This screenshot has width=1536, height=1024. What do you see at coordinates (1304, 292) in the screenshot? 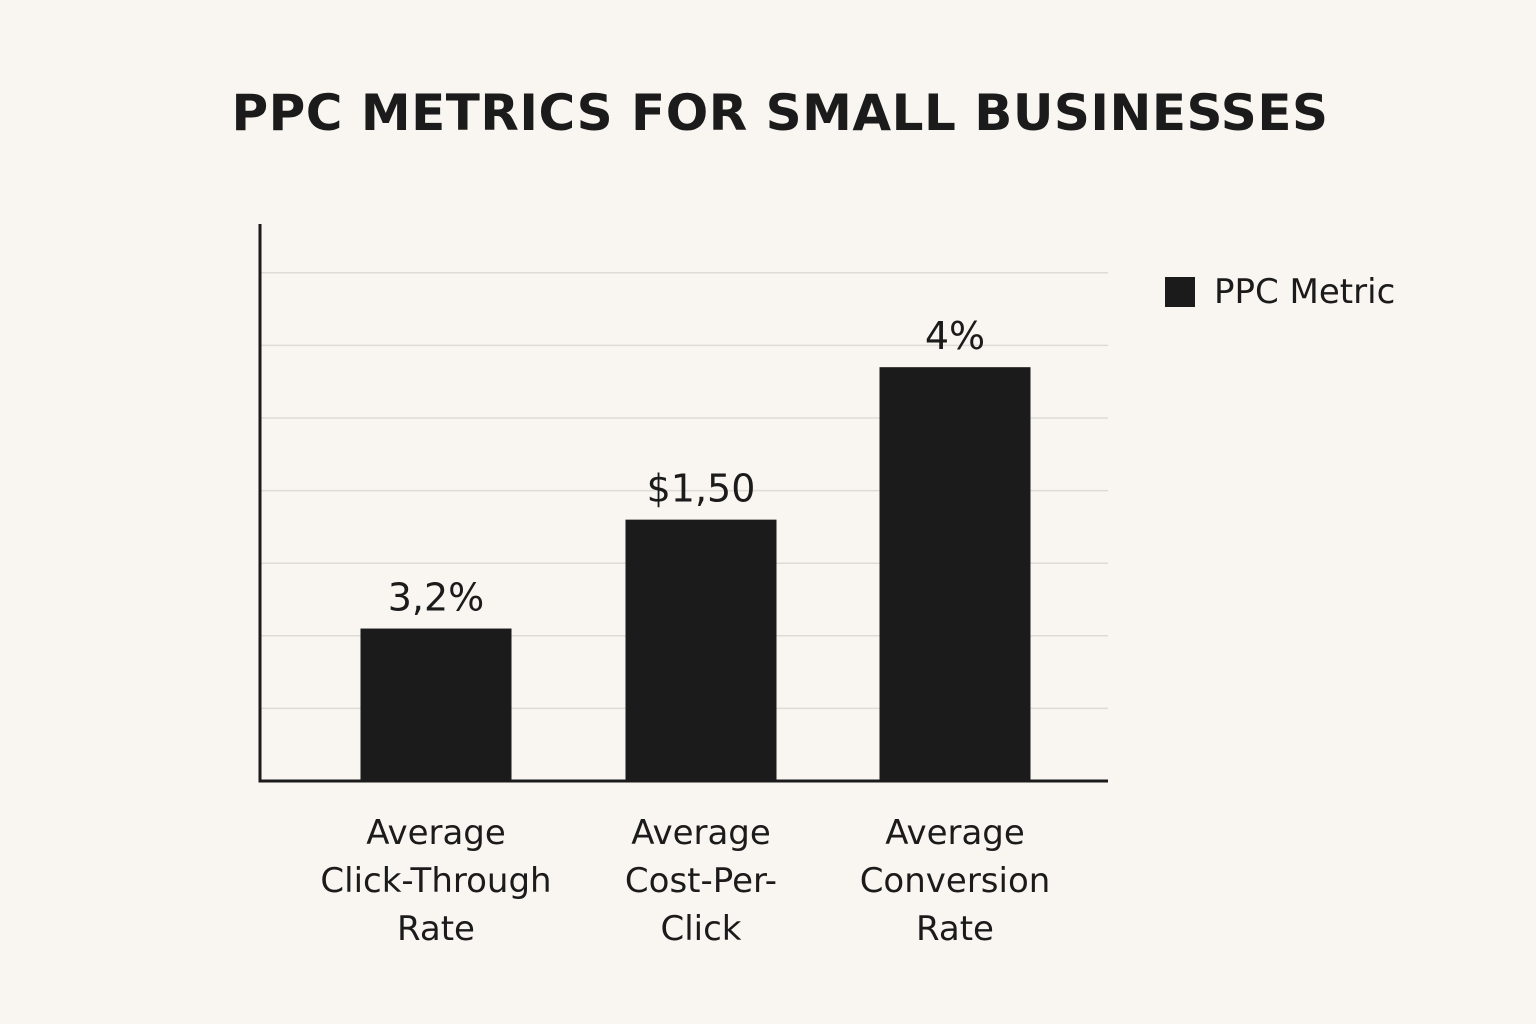
I see `legend-label: PPC Metric` at bounding box center [1304, 292].